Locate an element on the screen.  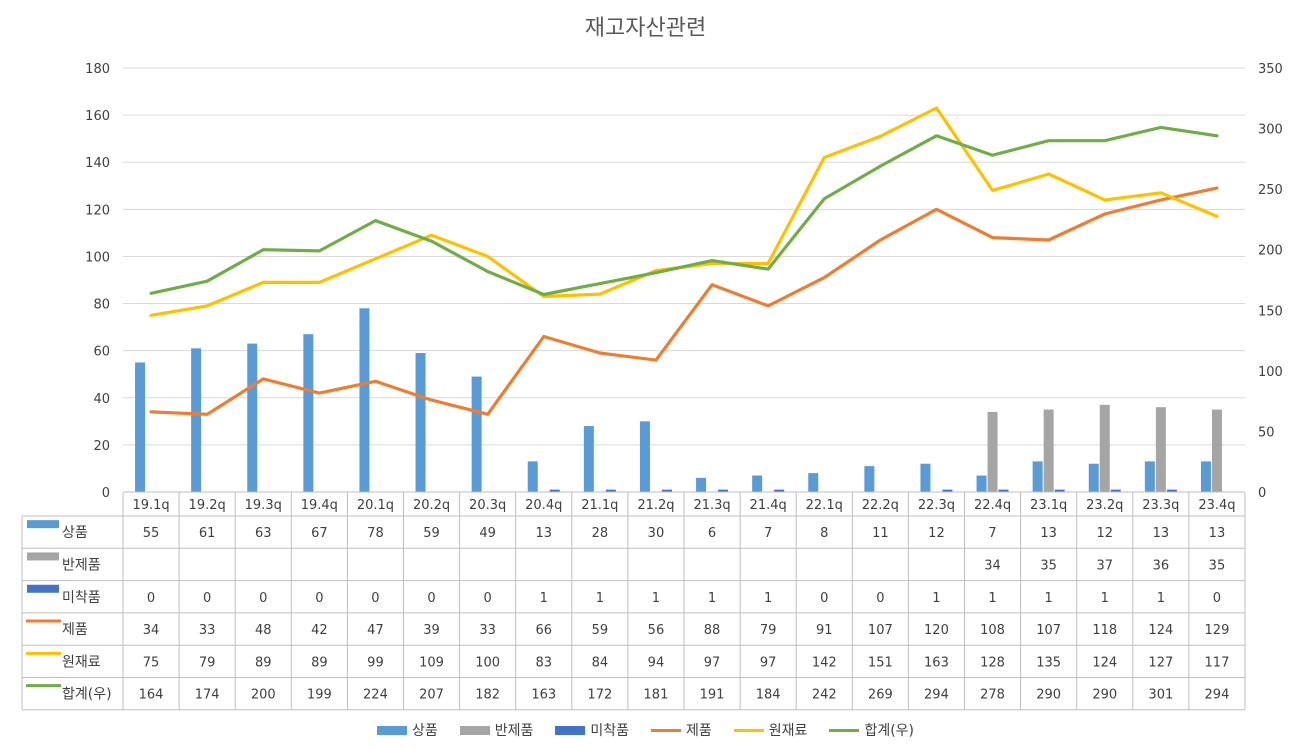
table-cell-value: 48 is located at coordinates (263, 630).